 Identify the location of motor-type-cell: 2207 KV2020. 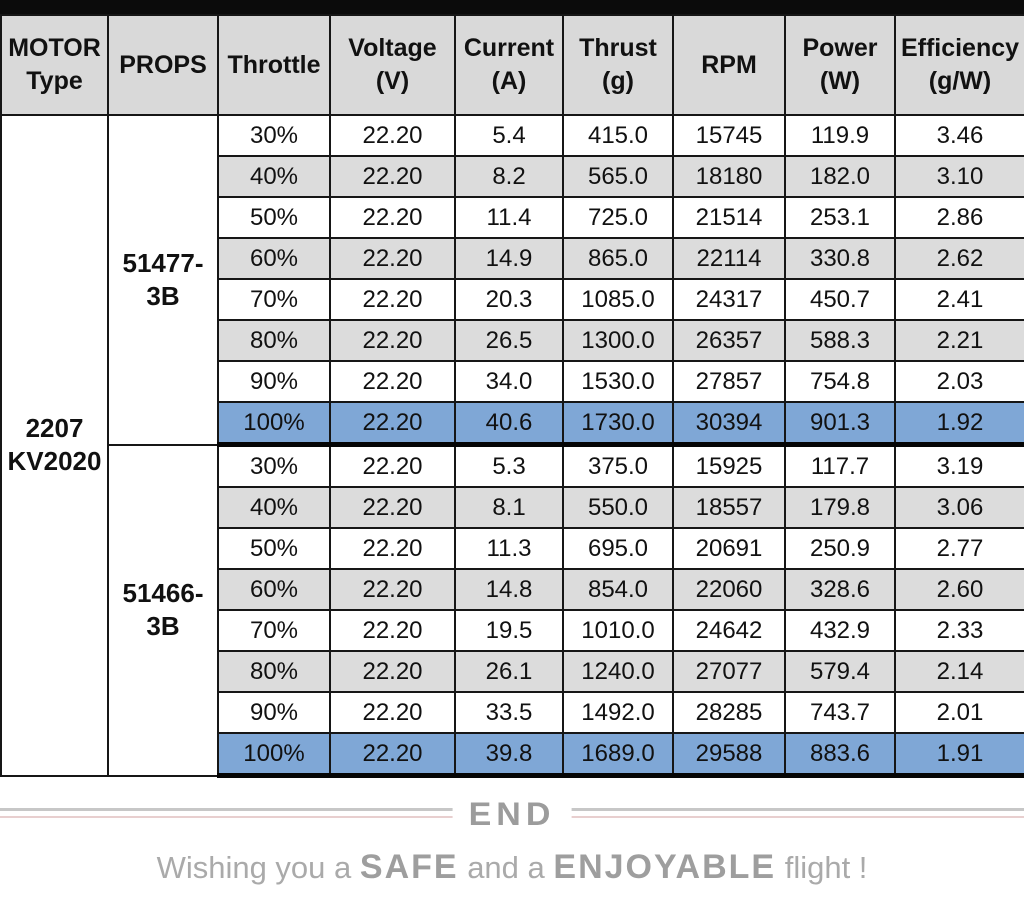
(54, 445).